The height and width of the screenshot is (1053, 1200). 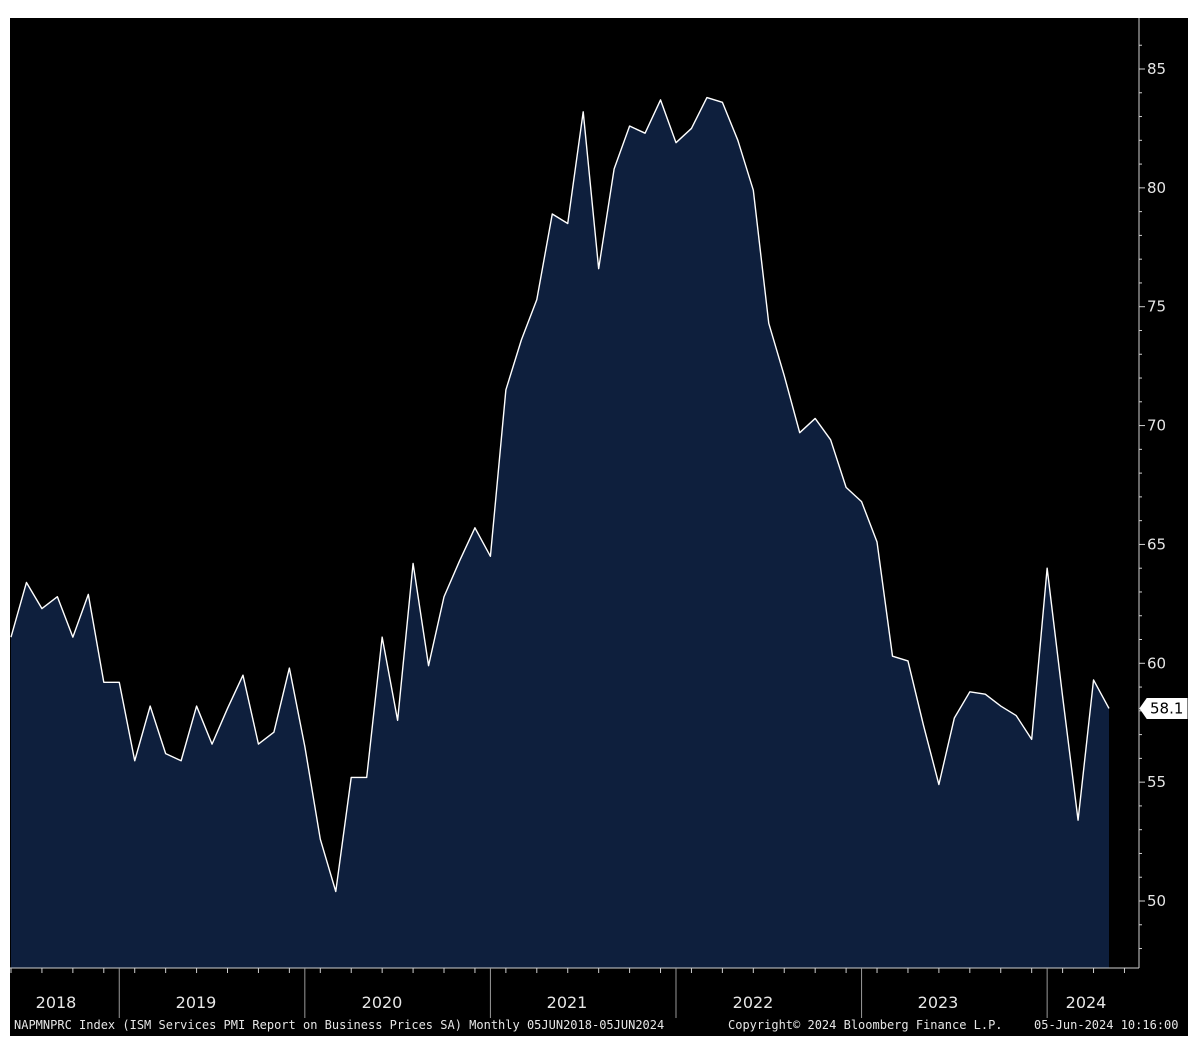 What do you see at coordinates (567, 1002) in the screenshot?
I see `x-tick-label: 2021` at bounding box center [567, 1002].